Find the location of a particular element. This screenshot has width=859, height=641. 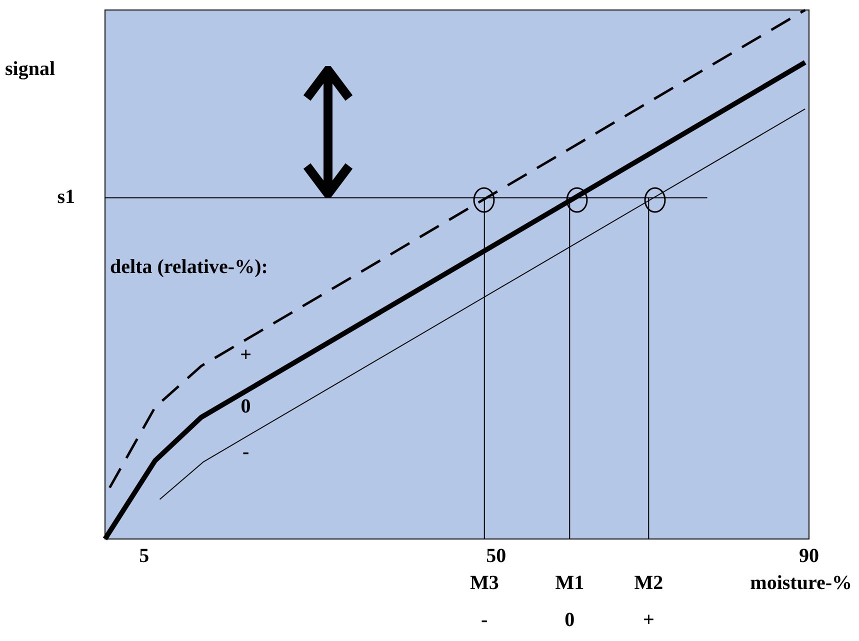

x-tick-label: 90 is located at coordinates (809, 556).